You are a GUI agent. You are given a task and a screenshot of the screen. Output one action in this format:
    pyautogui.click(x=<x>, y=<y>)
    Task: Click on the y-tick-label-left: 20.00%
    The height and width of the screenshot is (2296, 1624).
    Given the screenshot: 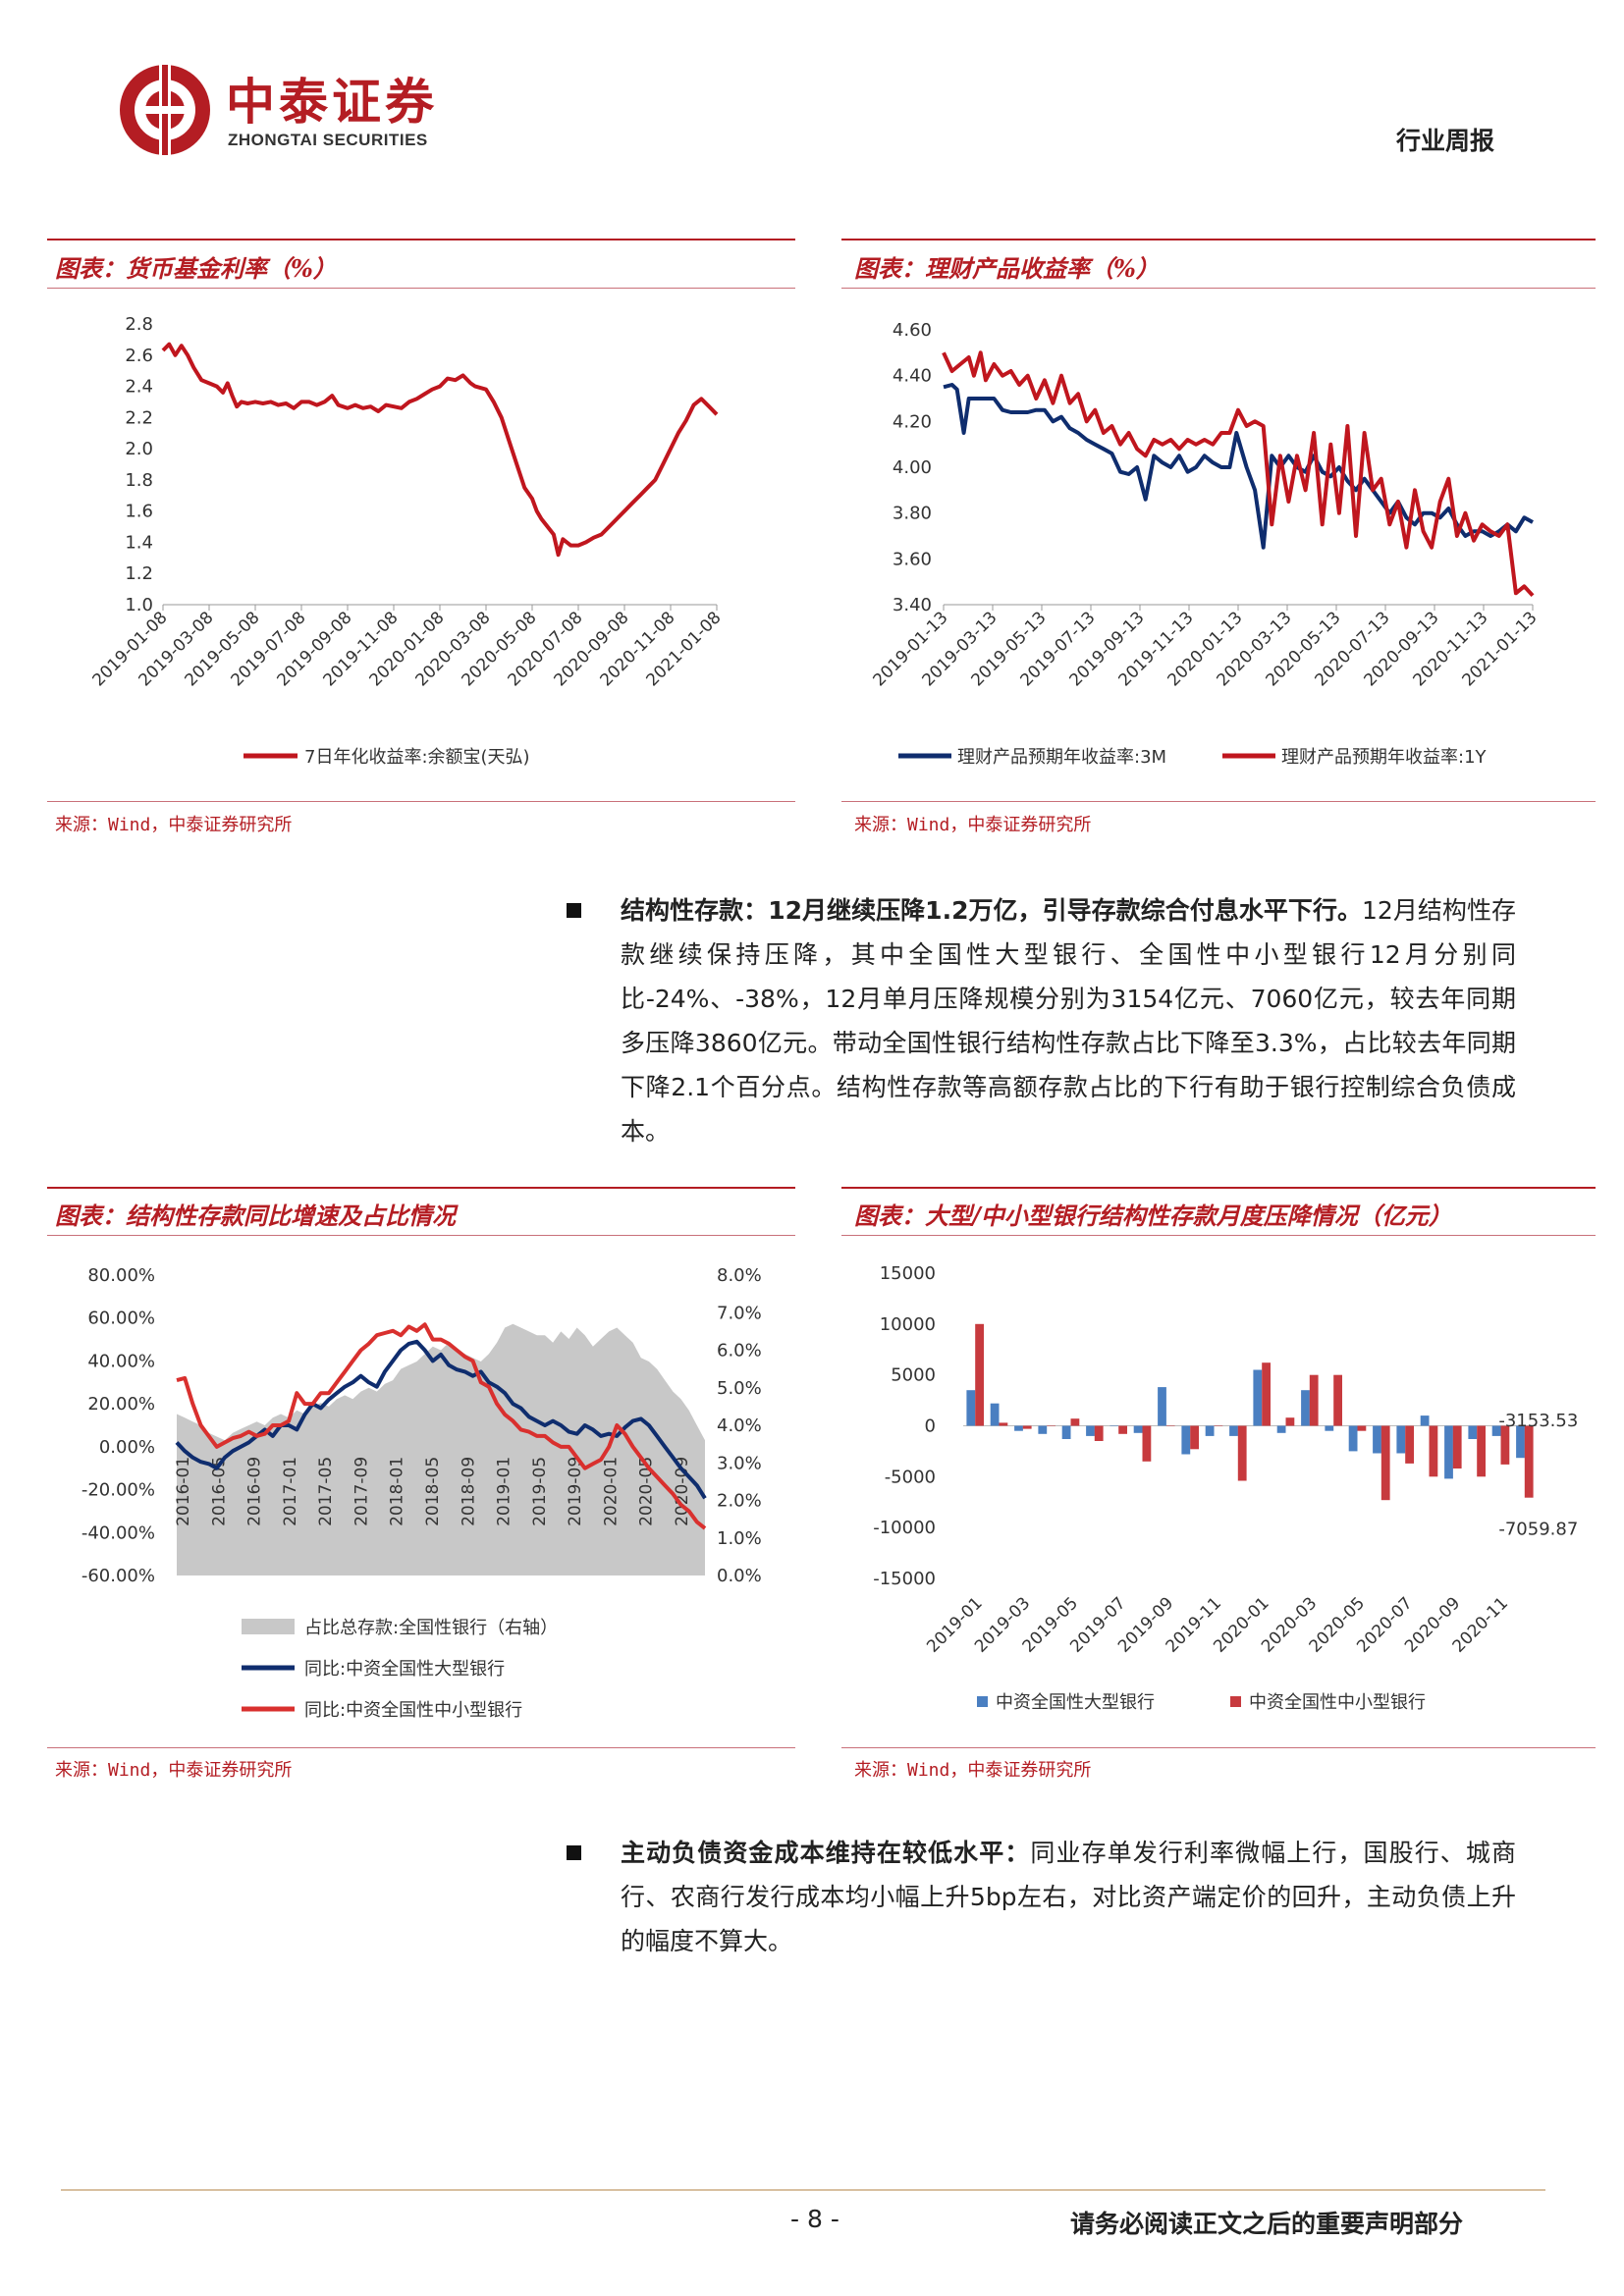 What is the action you would take?
    pyautogui.click(x=121, y=1404)
    